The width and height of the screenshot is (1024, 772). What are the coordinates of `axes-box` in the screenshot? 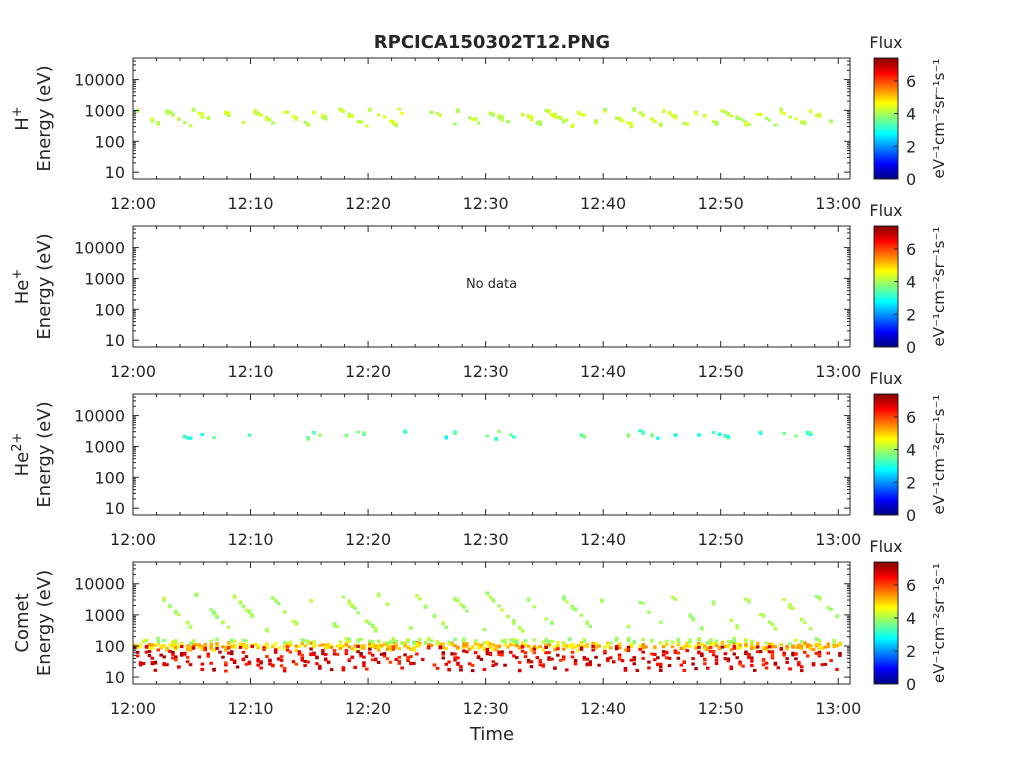 It's located at (491, 623).